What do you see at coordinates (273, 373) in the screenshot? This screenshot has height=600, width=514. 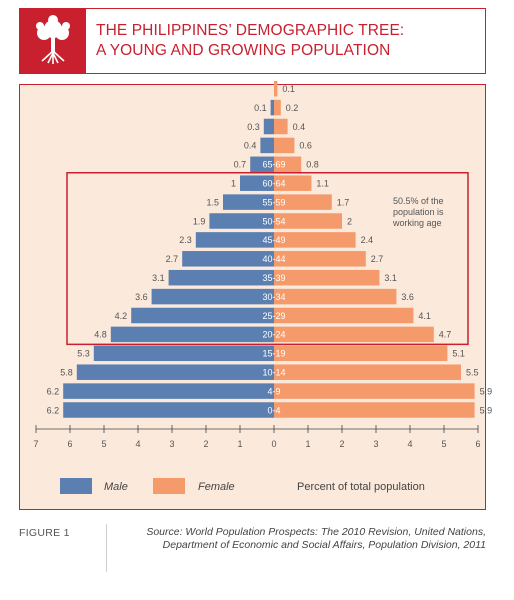 I see `age-label-10-14: 10-14` at bounding box center [273, 373].